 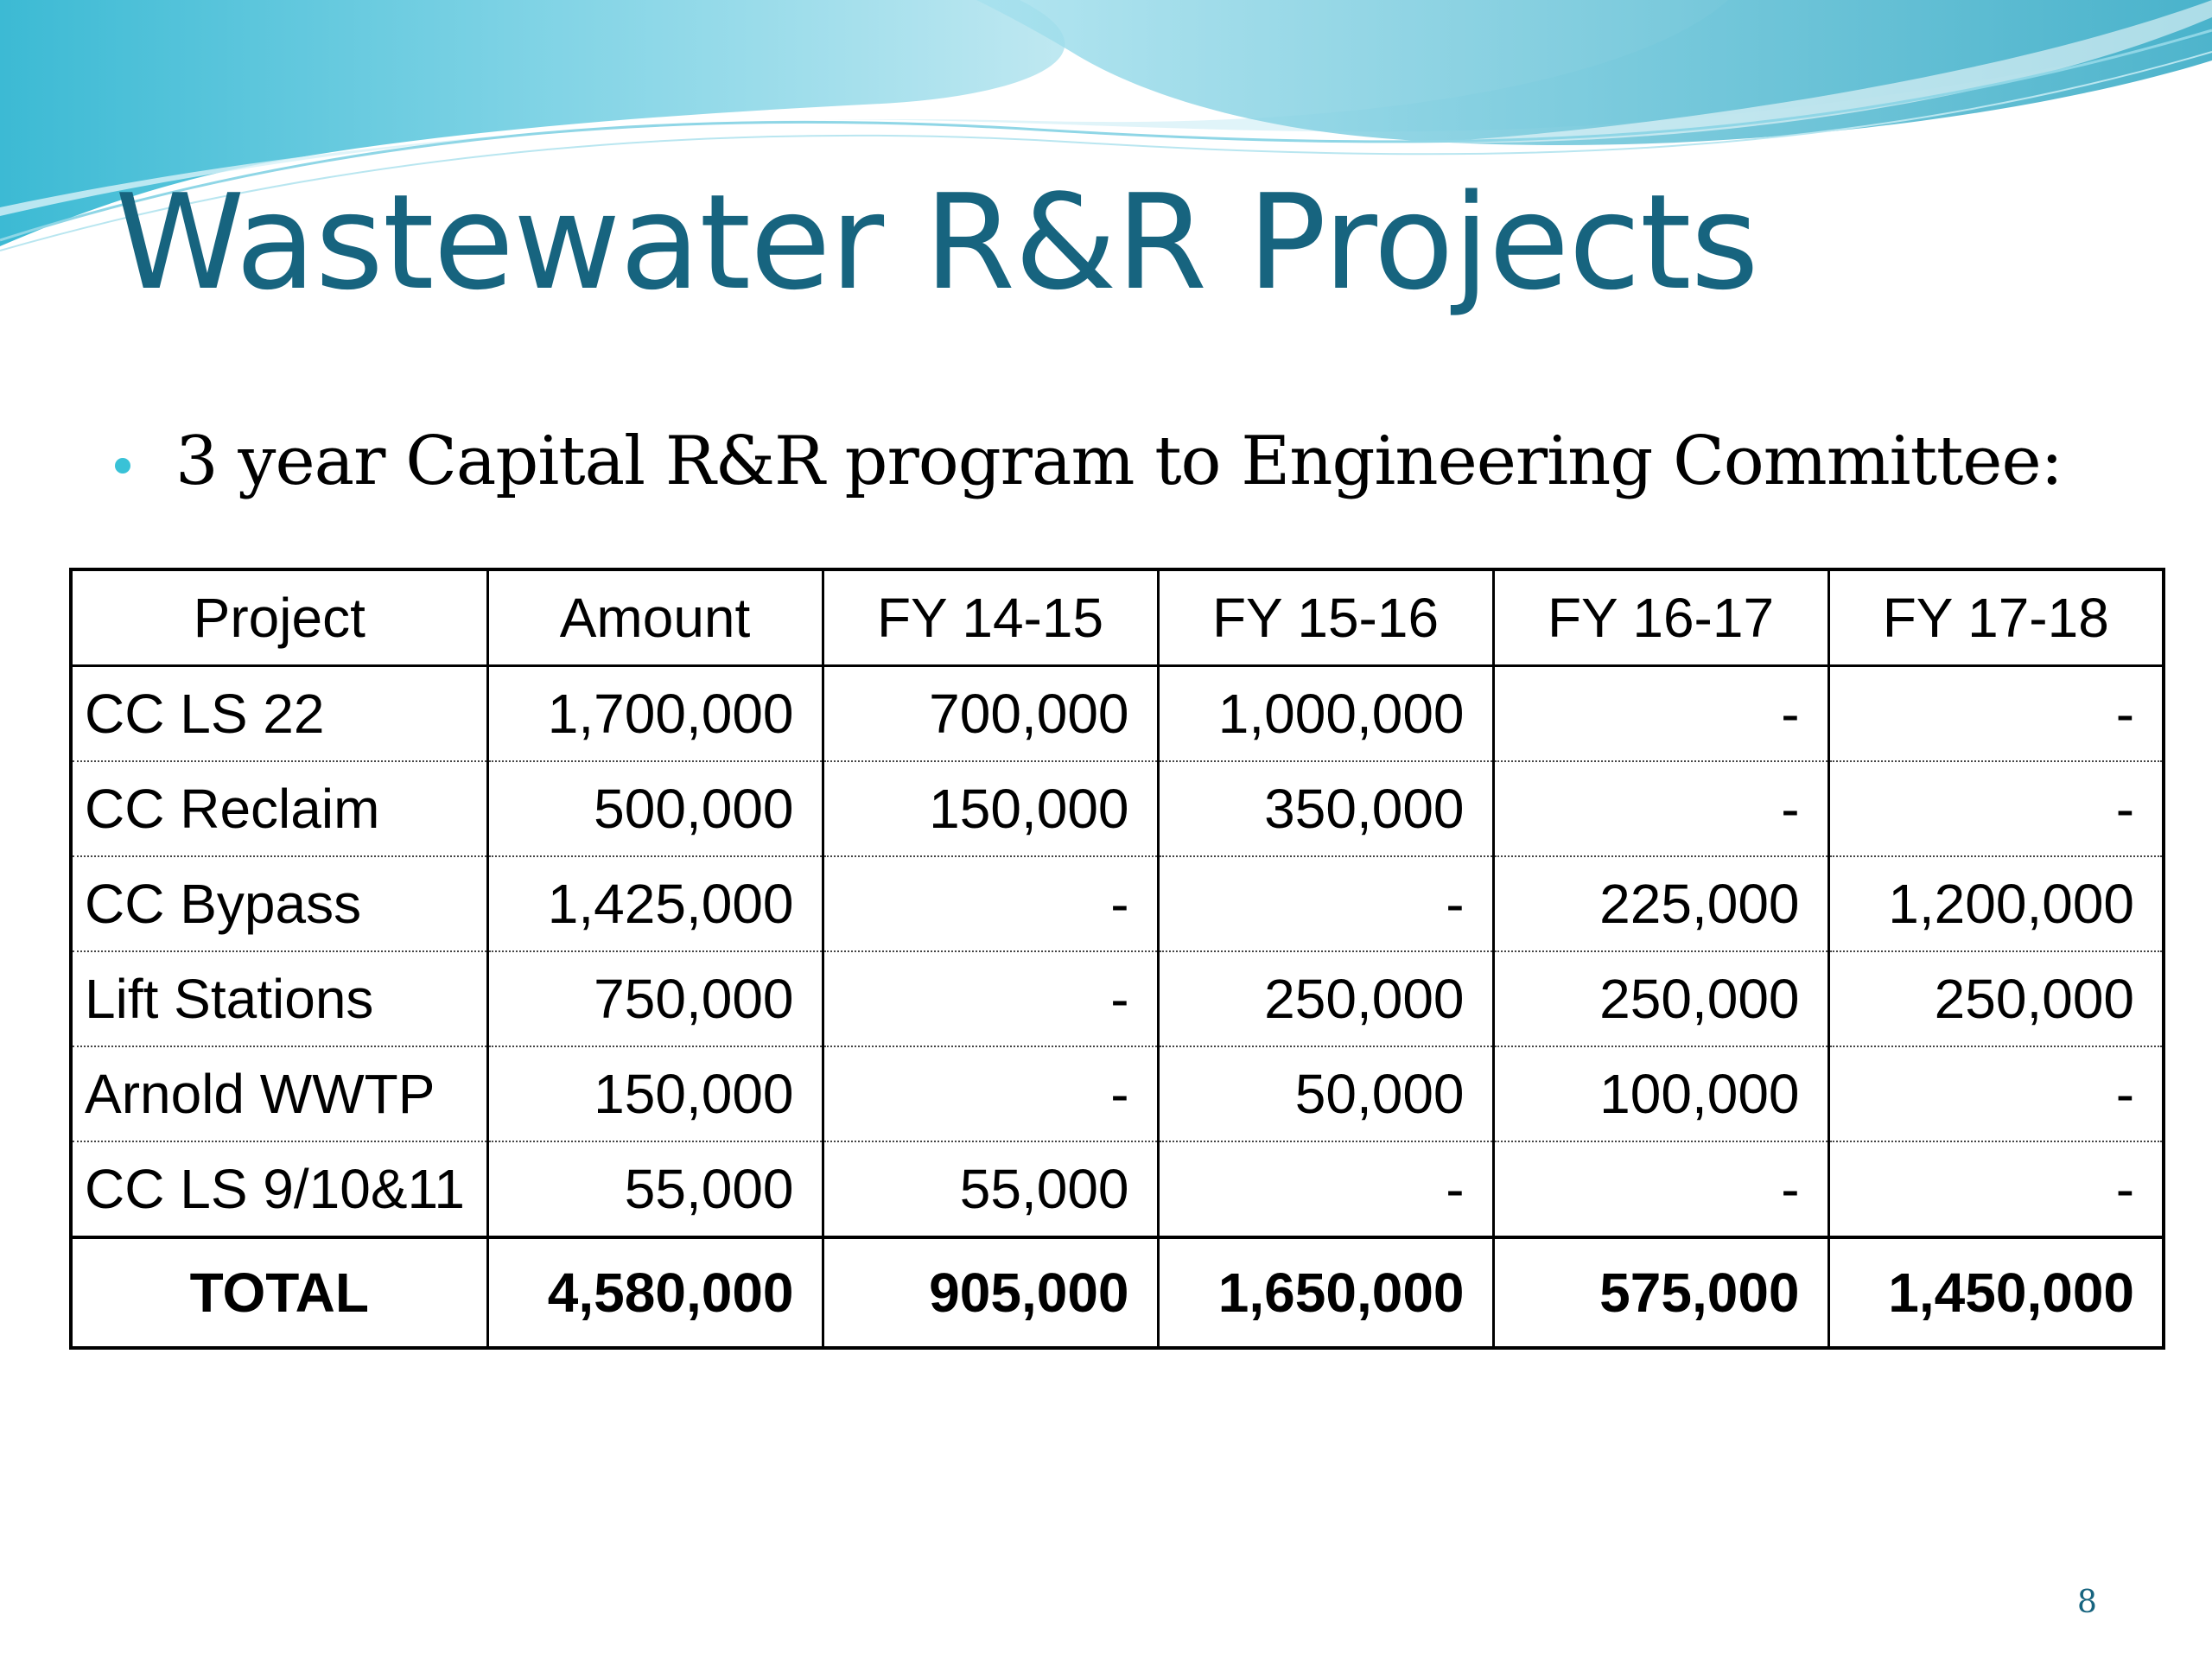 What do you see at coordinates (1325, 1094) in the screenshot?
I see `cell-fy-15-16: 50,000` at bounding box center [1325, 1094].